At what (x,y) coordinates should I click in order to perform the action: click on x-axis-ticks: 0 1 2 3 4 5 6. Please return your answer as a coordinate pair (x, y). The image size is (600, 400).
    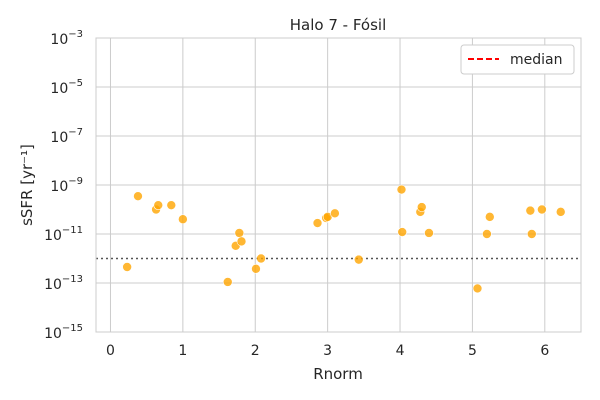
    Looking at the image, I should click on (327, 351).